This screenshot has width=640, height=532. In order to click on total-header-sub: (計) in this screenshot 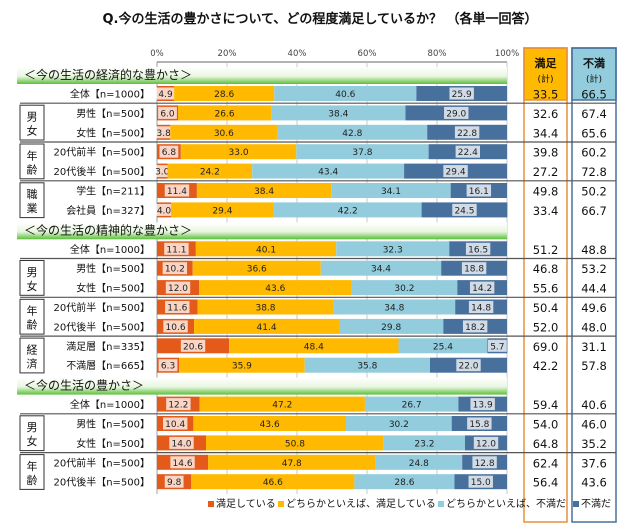, I will do `click(545, 79)`.